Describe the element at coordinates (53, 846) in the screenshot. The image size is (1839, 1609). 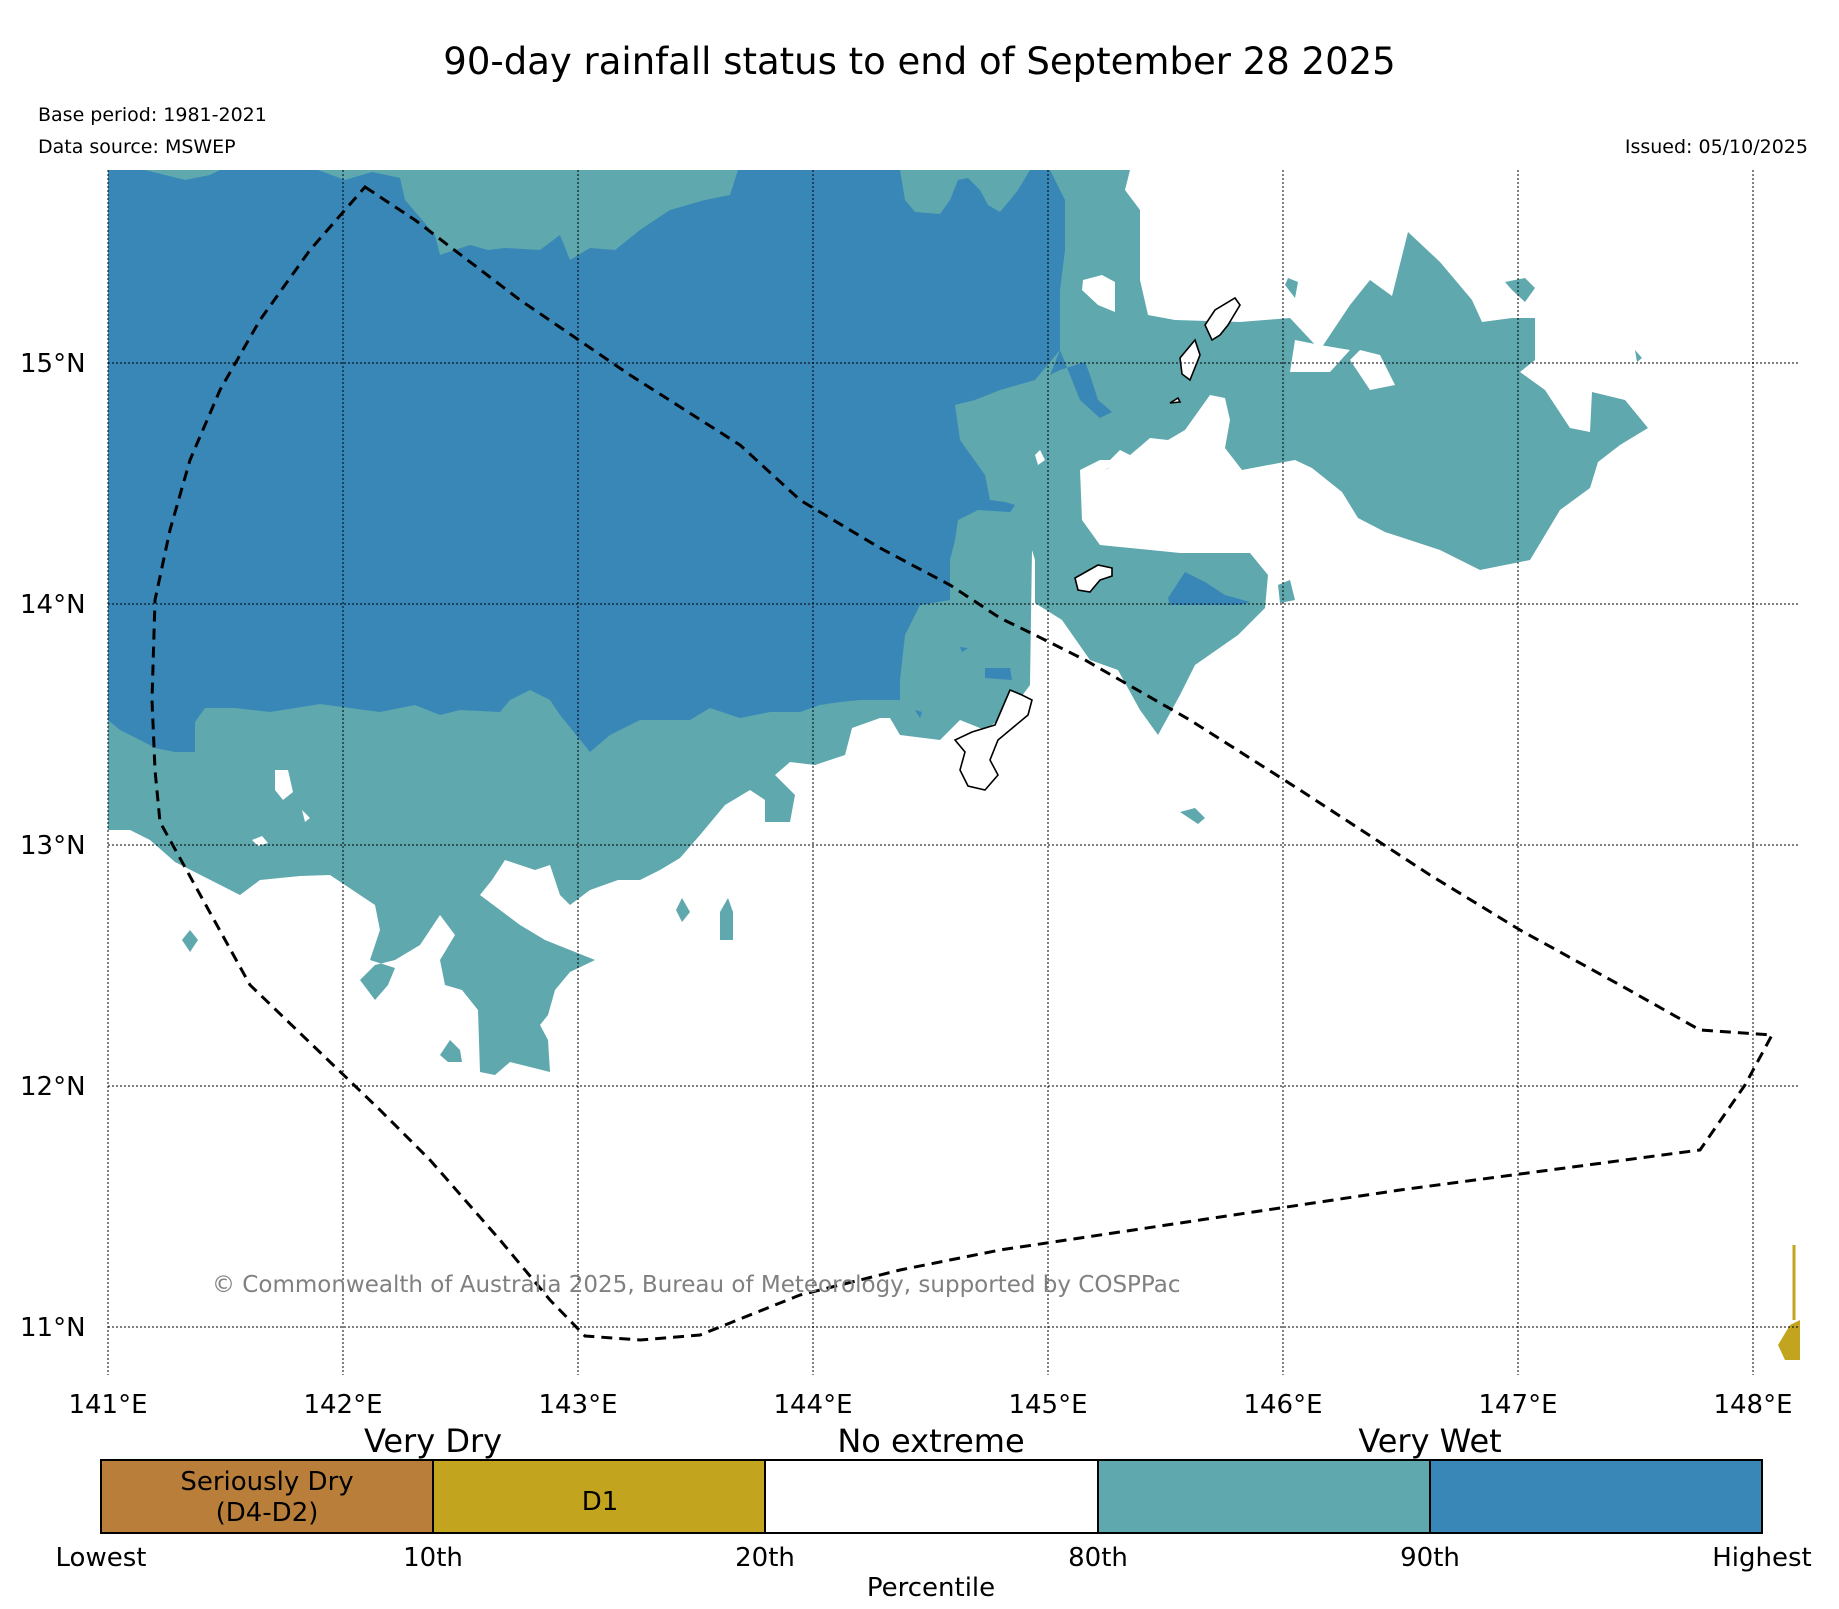
I see `lat-label-13: 13°N` at that location.